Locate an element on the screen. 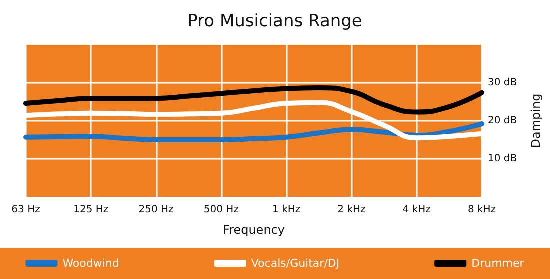 The image size is (550, 279). x-axis-title: Frequency is located at coordinates (254, 230).